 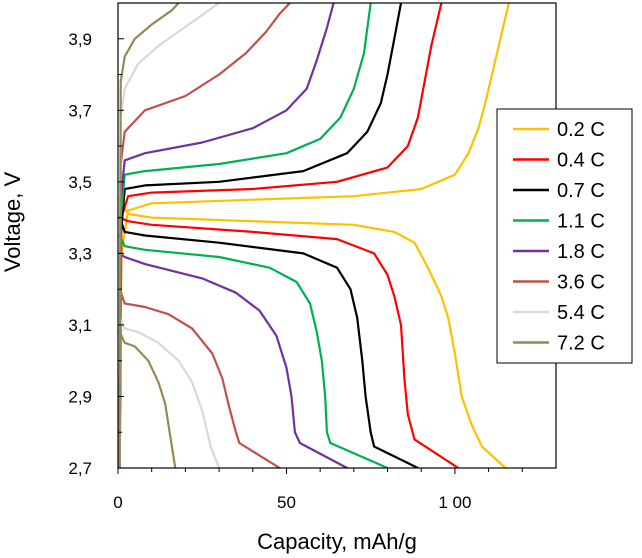 What do you see at coordinates (149, 235) in the screenshot?
I see `series-7-charge-line` at bounding box center [149, 235].